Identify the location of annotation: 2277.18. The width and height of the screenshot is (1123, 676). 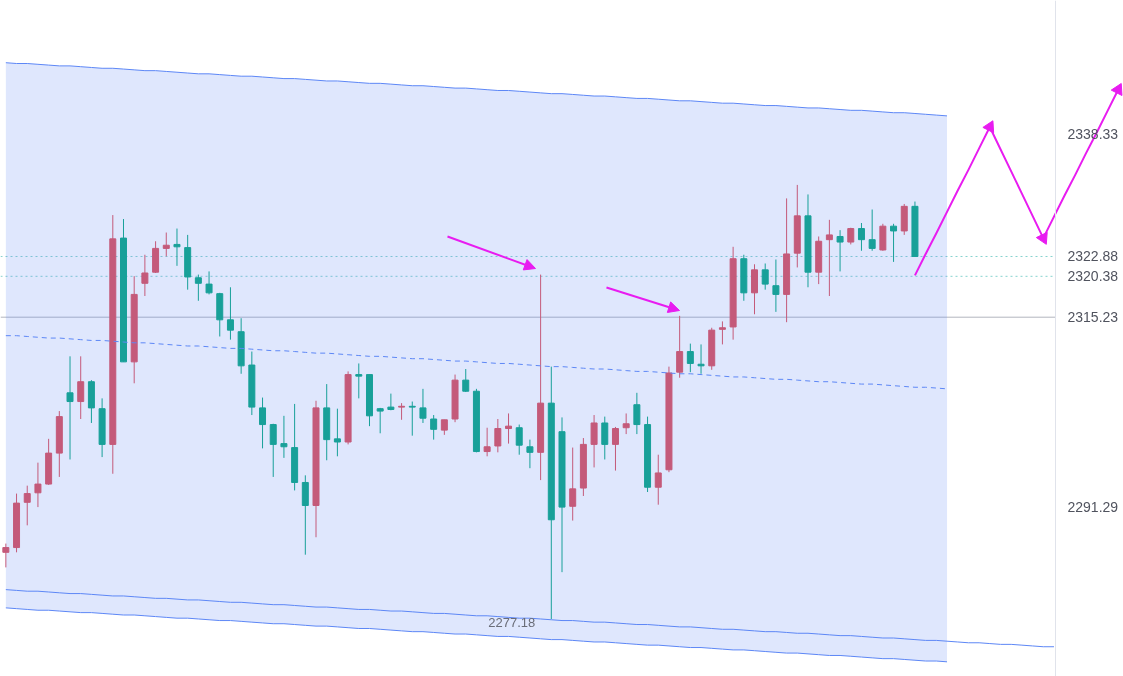
(512, 622).